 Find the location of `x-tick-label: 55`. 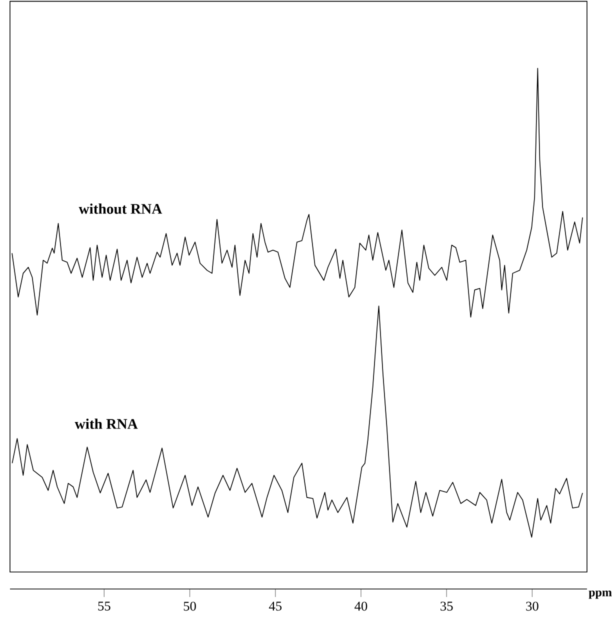

x-tick-label: 55 is located at coordinates (104, 606).